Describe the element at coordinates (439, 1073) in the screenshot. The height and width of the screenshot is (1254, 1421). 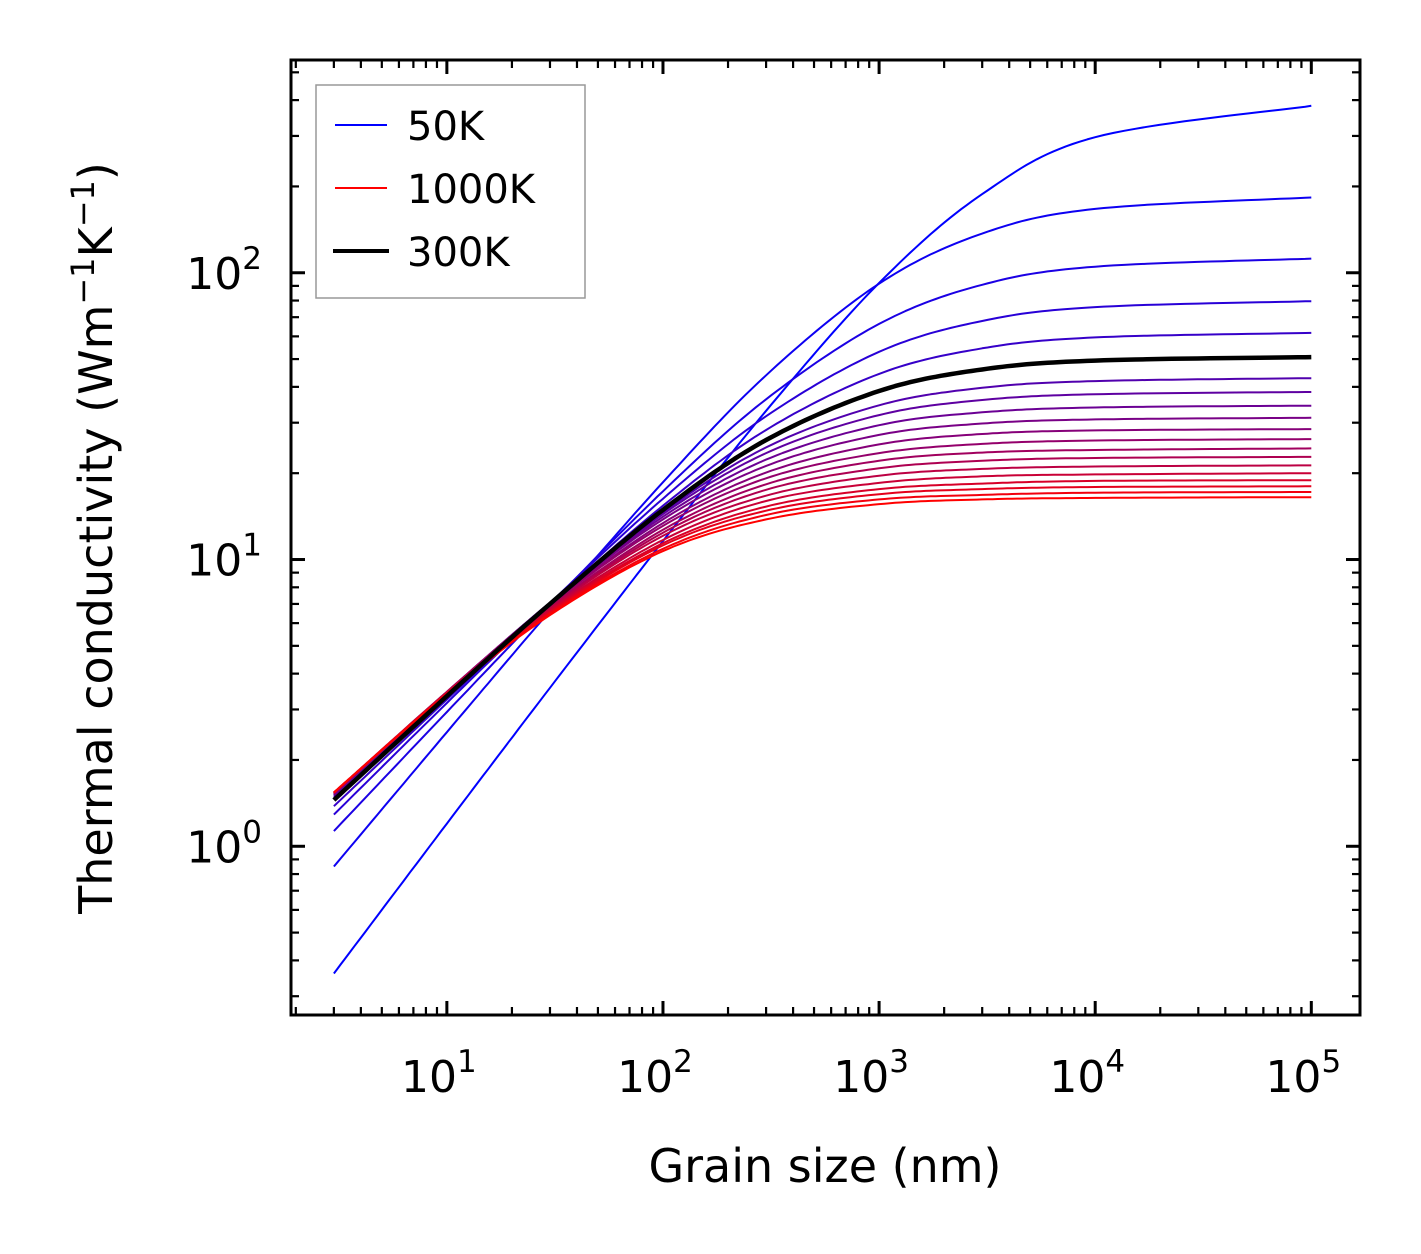
I see `x-tick-label: 10¹` at that location.